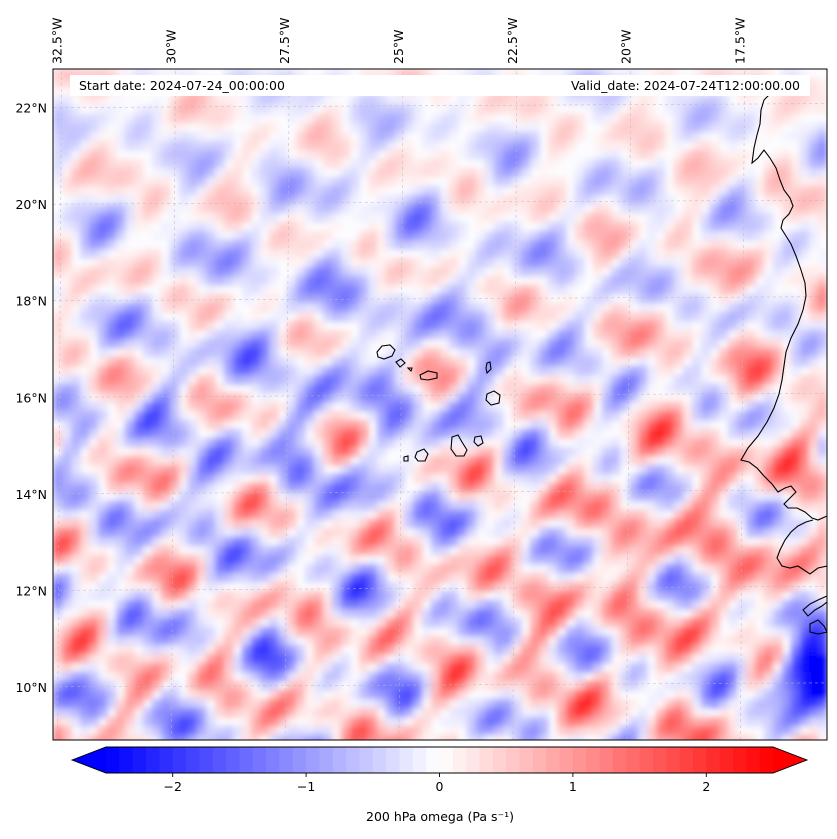 This screenshot has width=837, height=839. I want to click on date-label-background, so click(440, 85).